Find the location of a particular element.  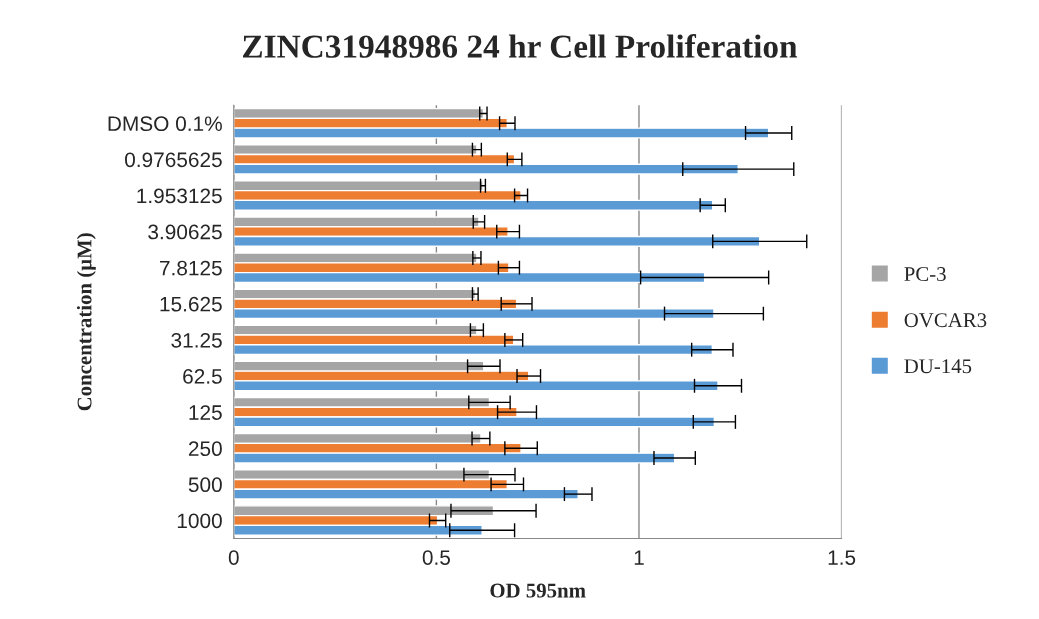

chart-title: ZINC31948986 24 hr Cell Proliferation is located at coordinates (520, 46).